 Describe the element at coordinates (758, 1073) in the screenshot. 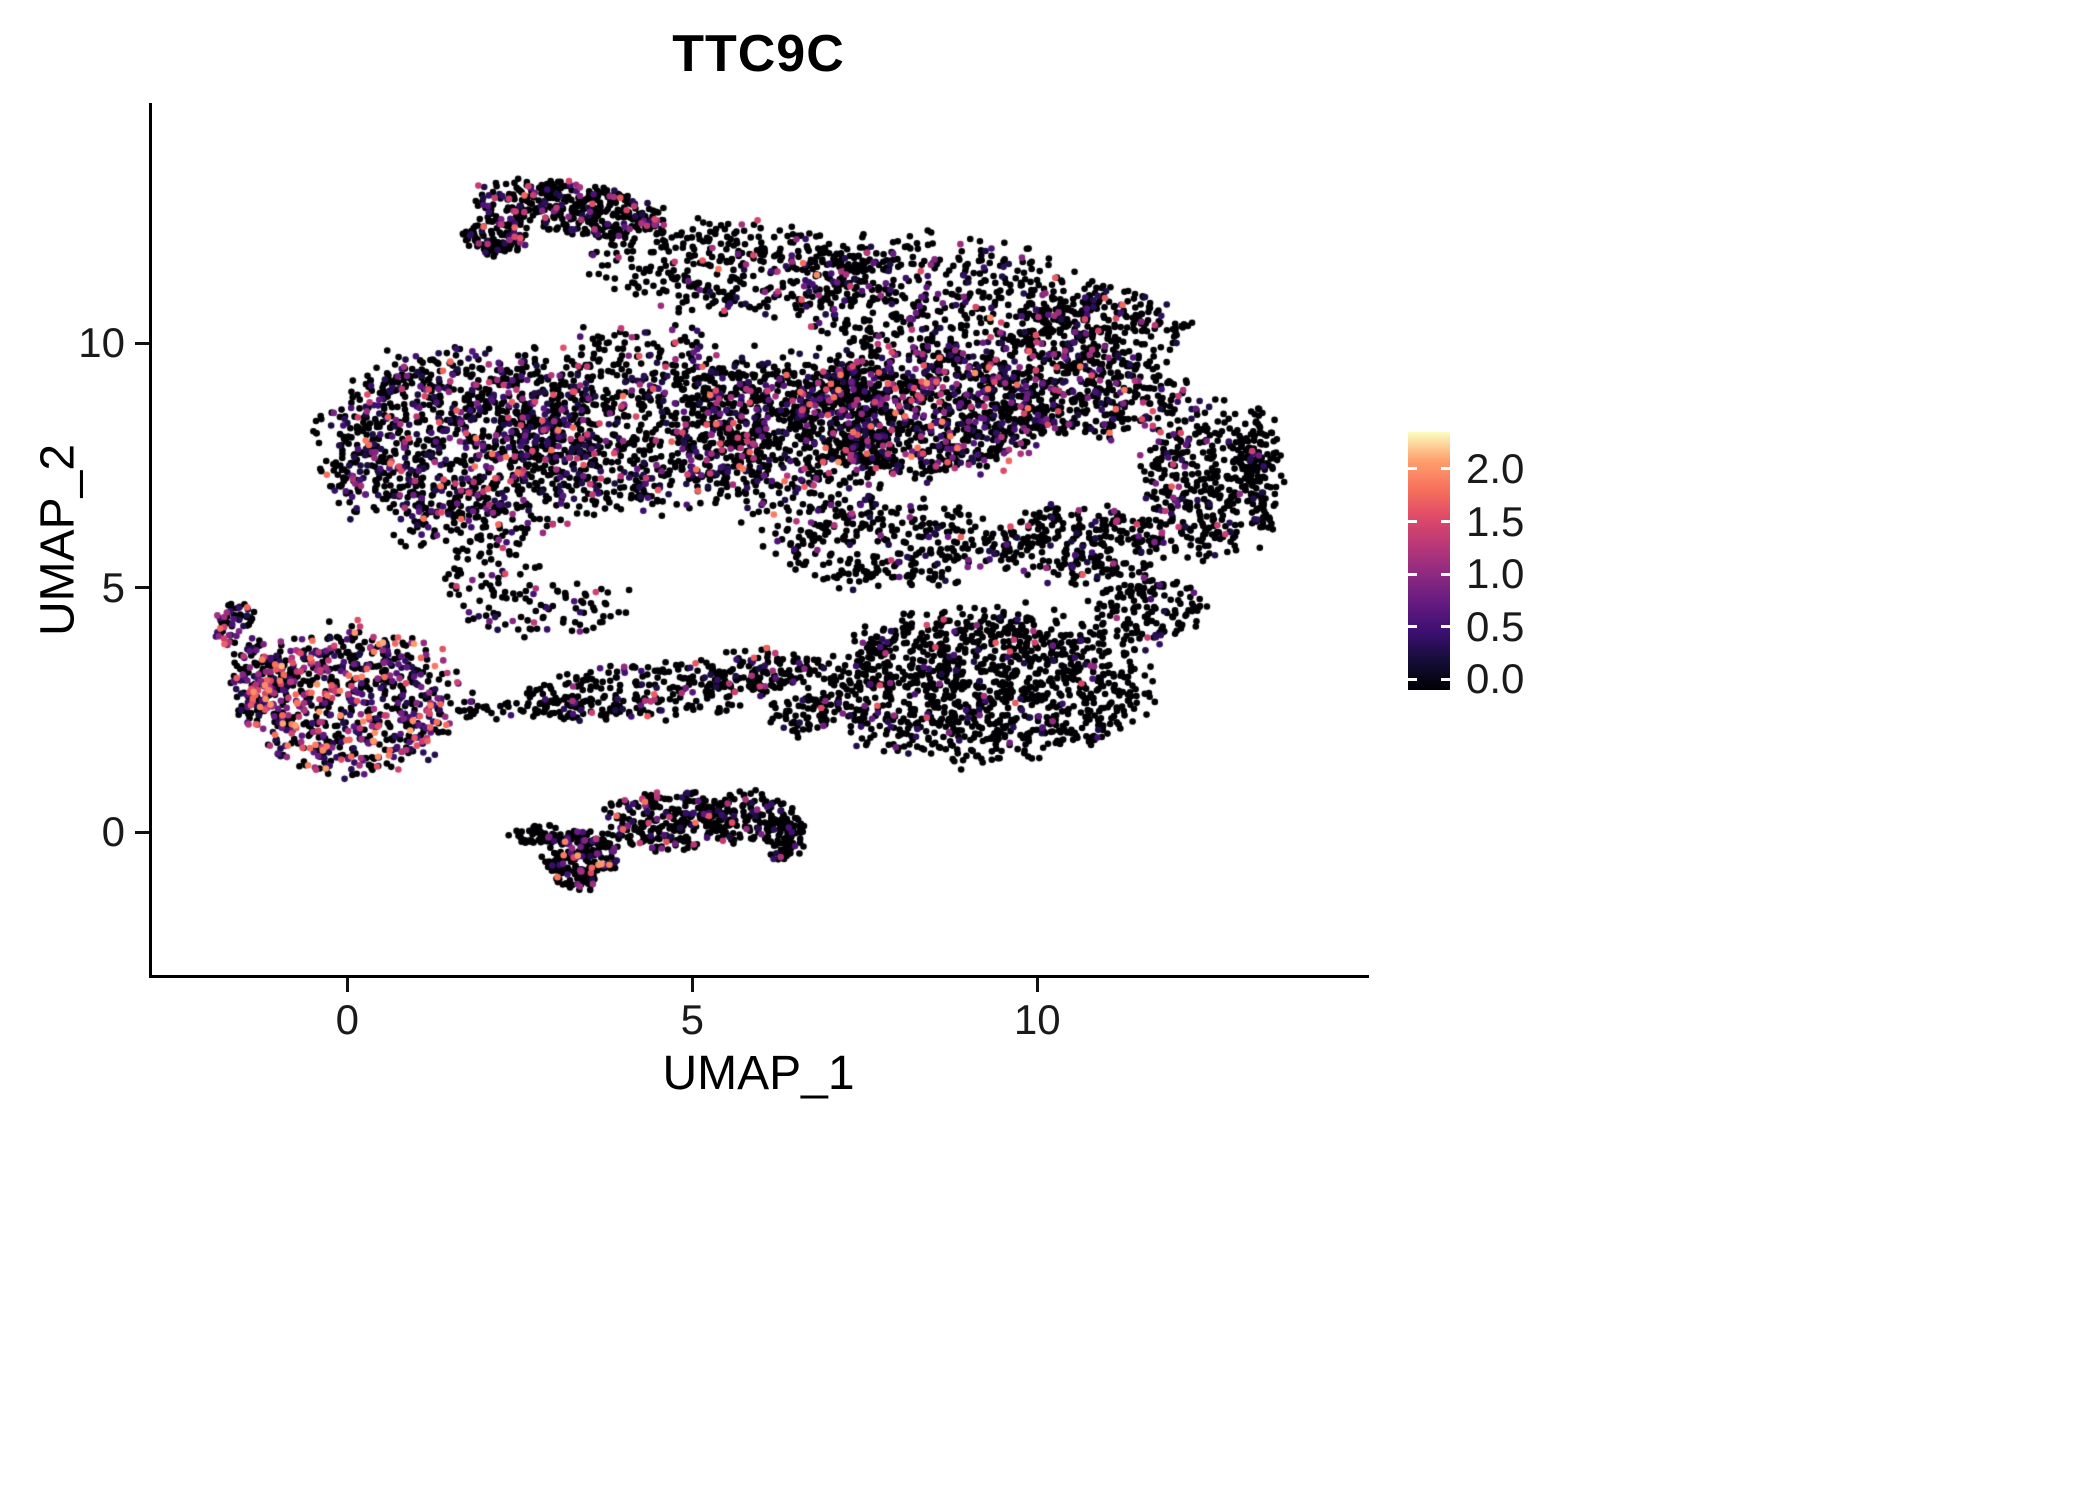

I see `x-axis-title: UMAP_1` at that location.